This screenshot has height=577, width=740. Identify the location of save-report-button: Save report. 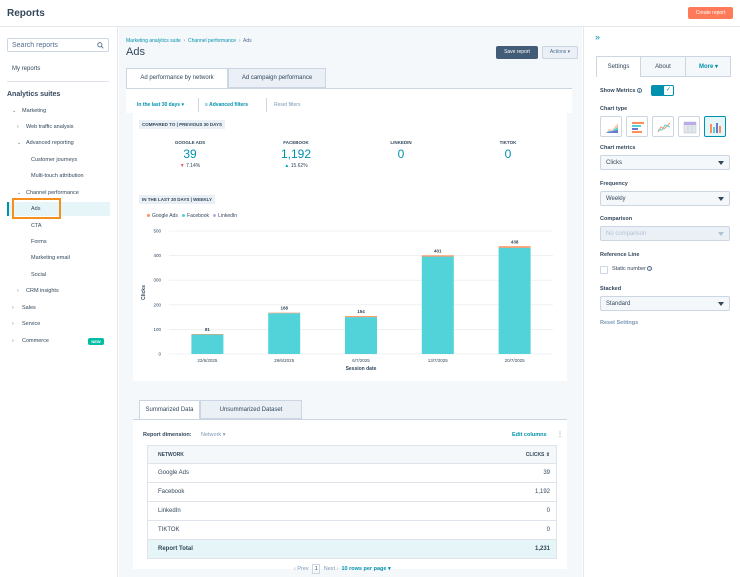
(517, 52).